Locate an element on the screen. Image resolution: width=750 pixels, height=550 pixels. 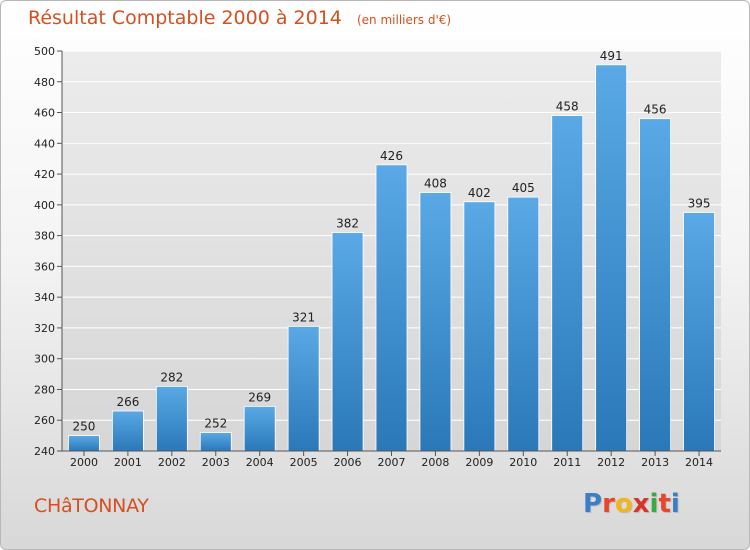
value-label-2005: 321 is located at coordinates (303, 317).